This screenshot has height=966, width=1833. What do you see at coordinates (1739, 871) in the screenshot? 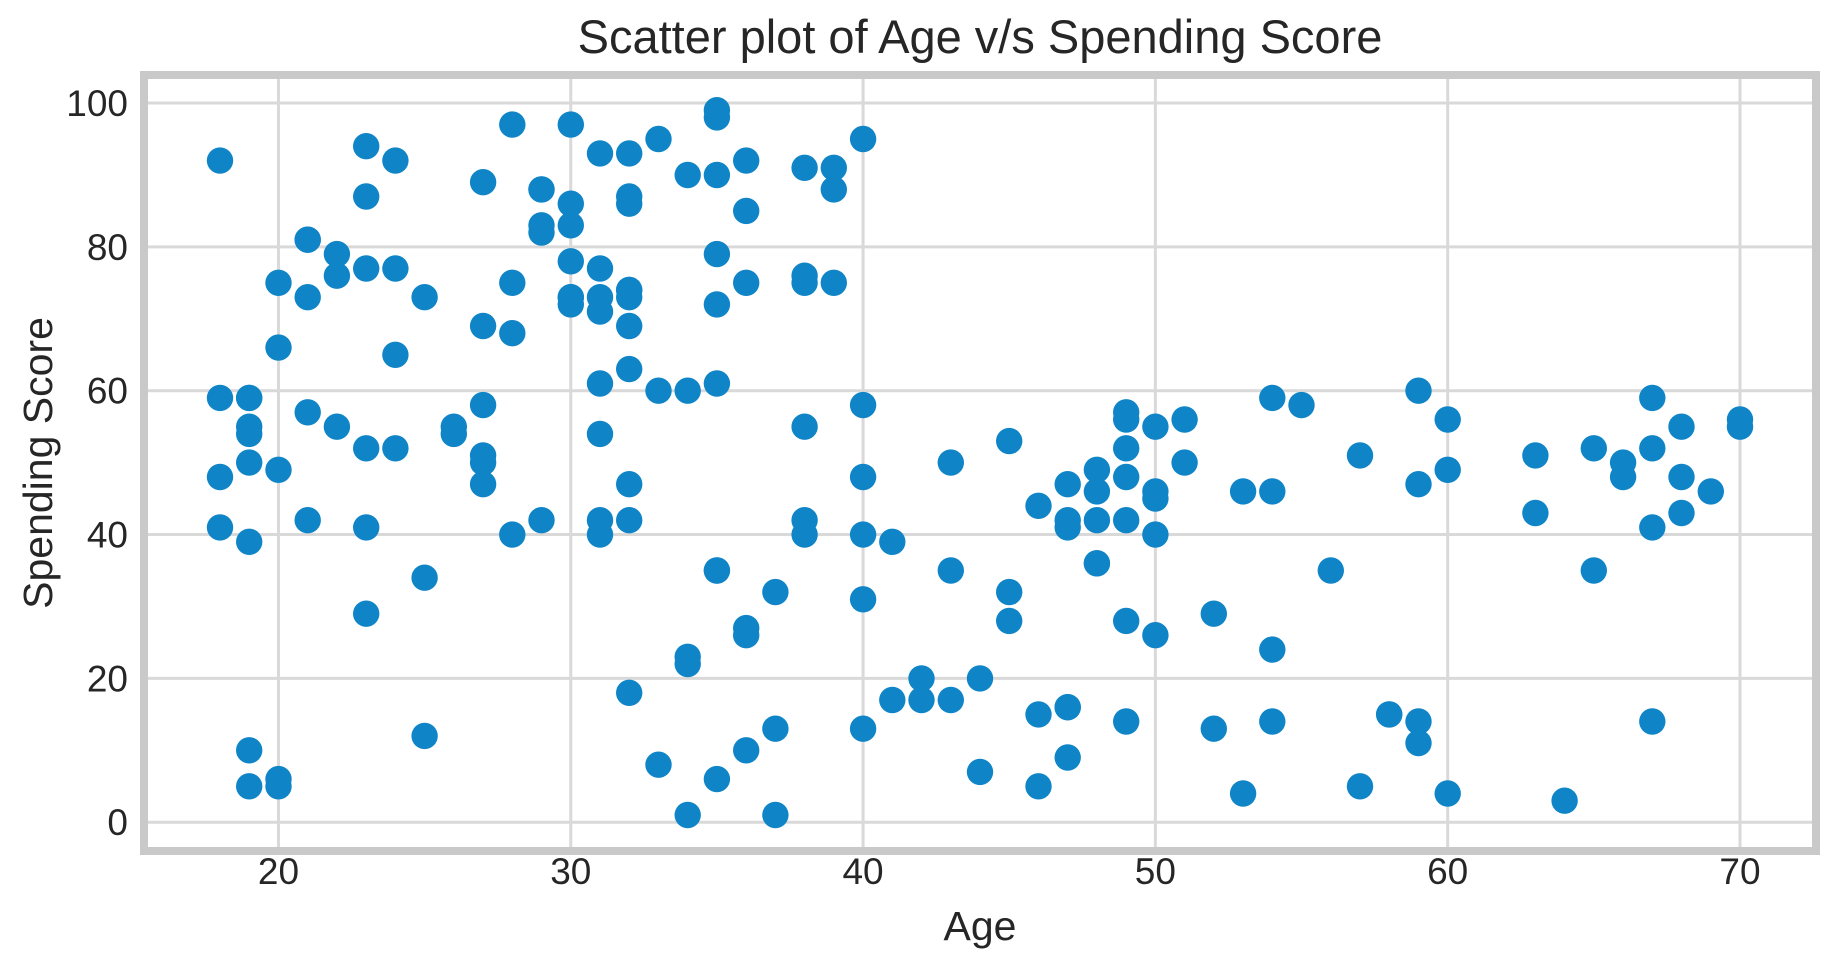
I see `x-tick-label: 70` at bounding box center [1739, 871].